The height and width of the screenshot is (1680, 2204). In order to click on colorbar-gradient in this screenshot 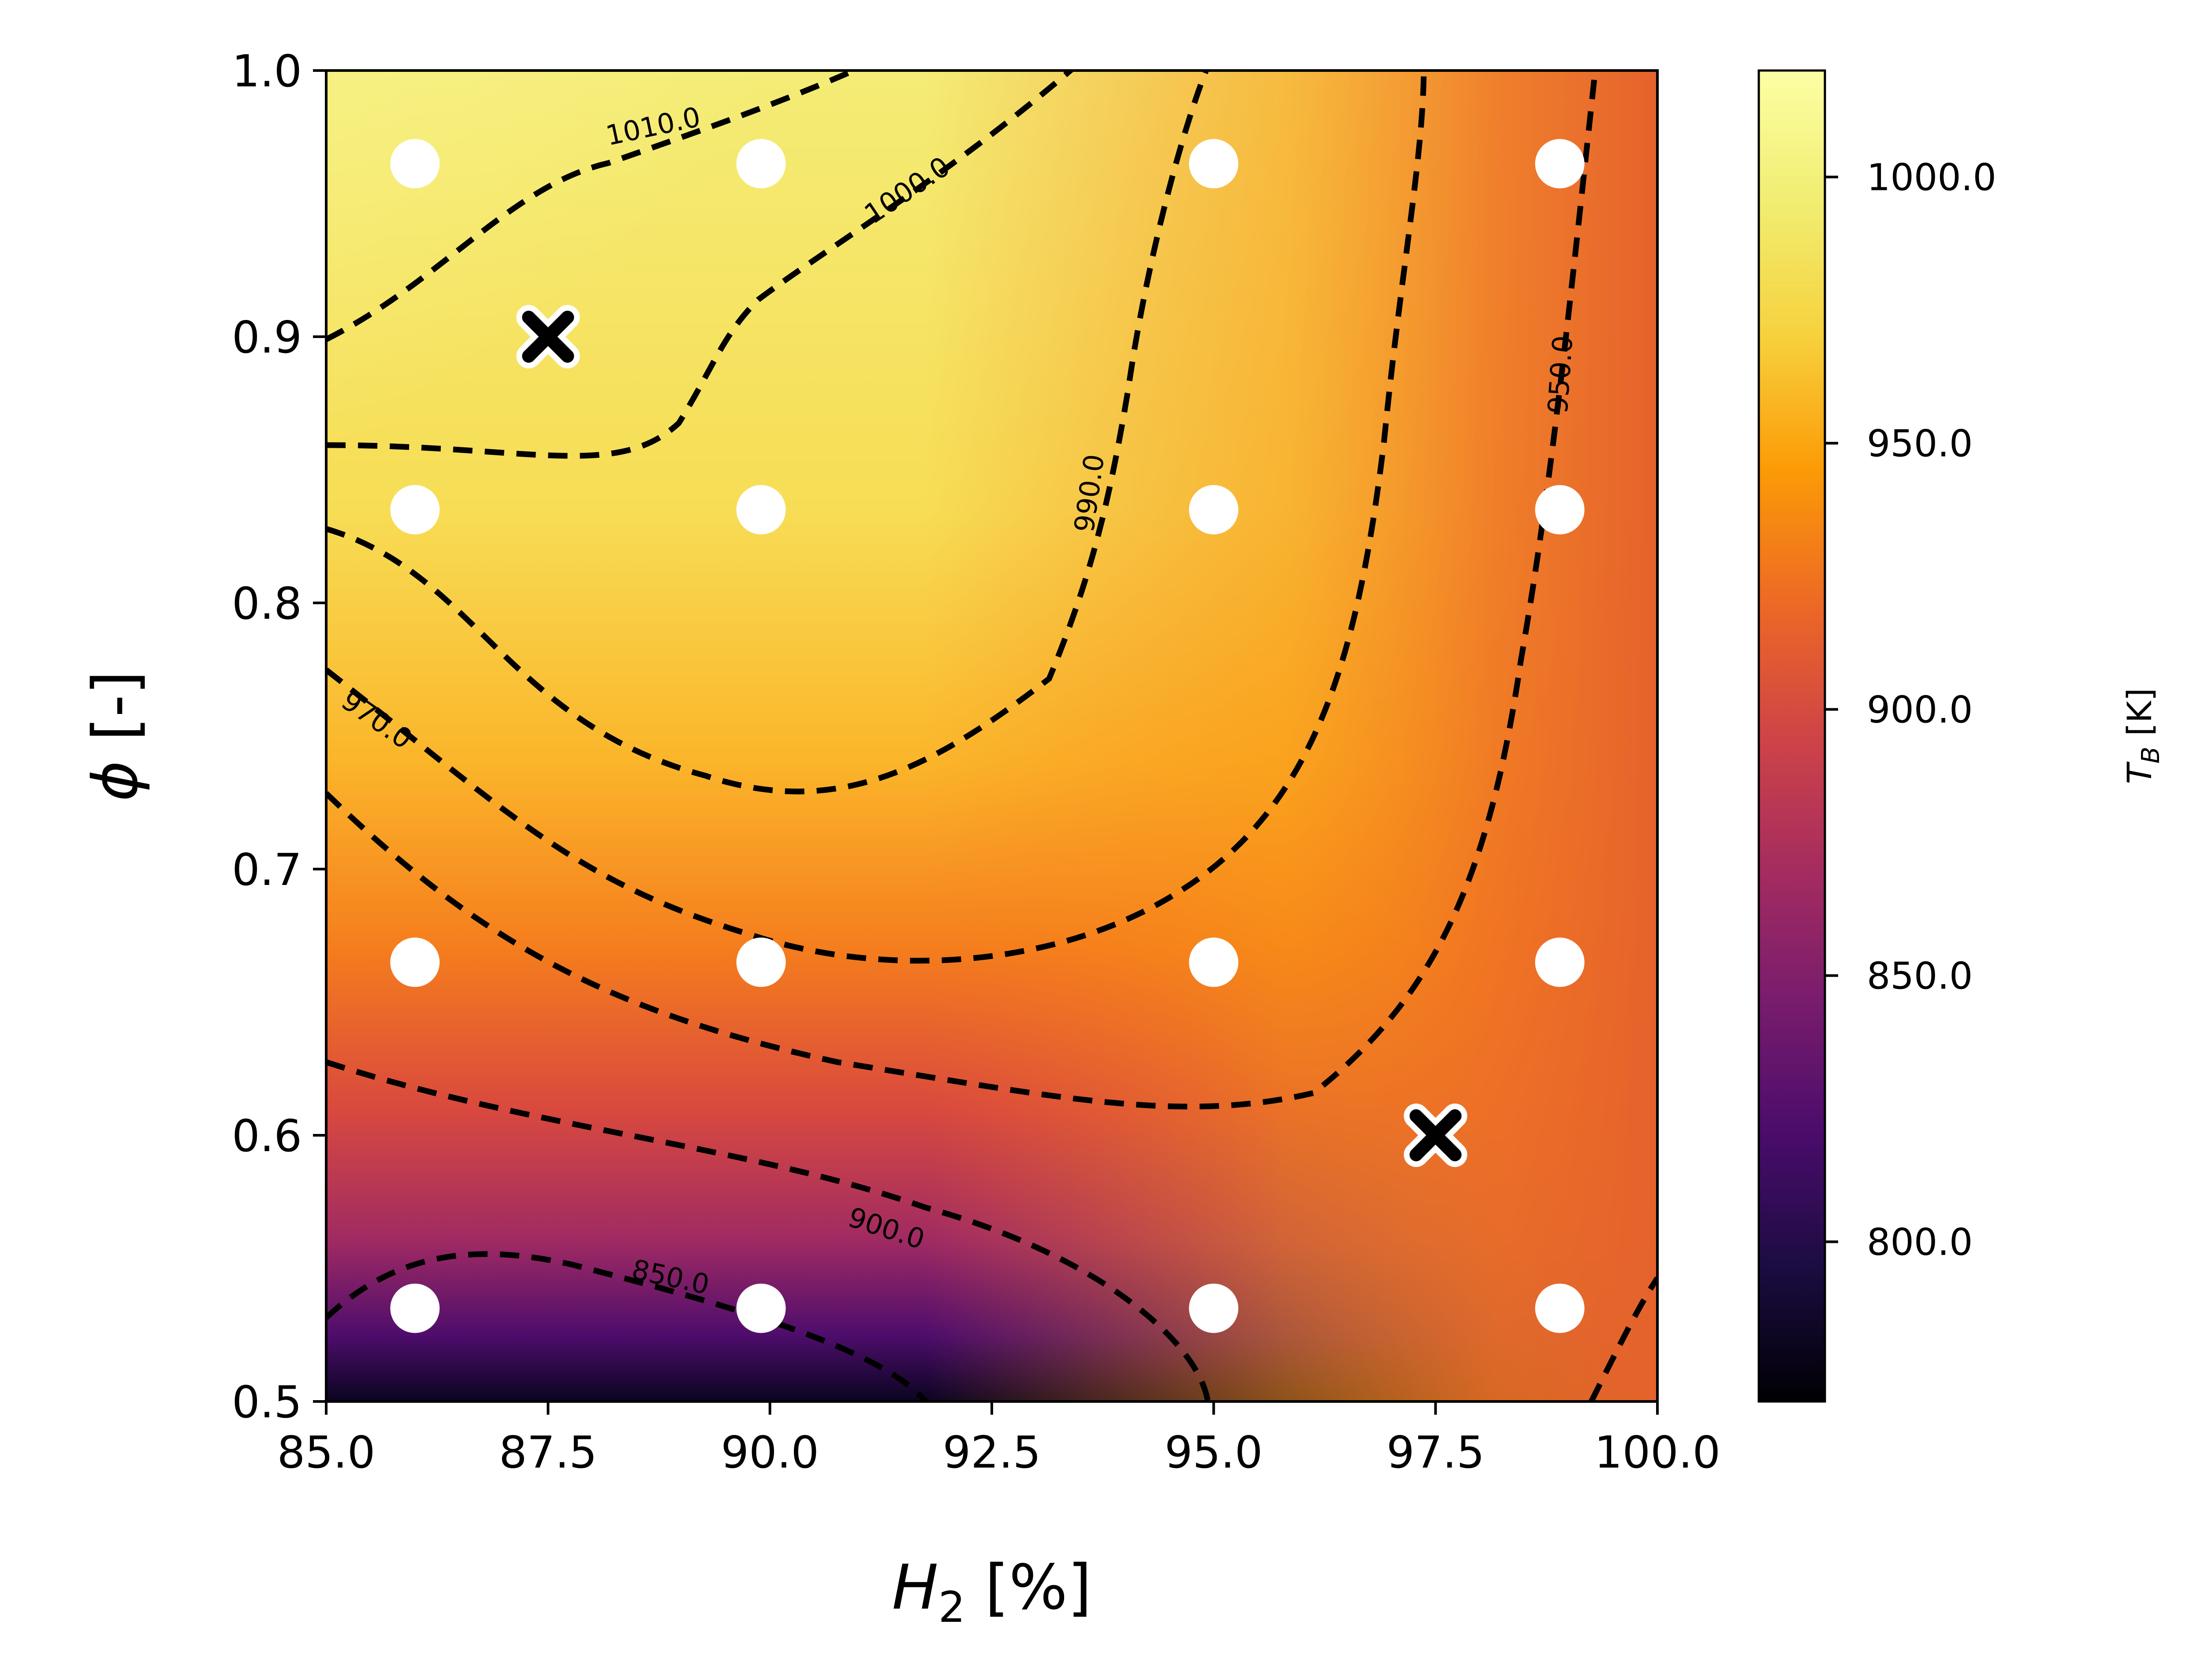, I will do `click(1791, 736)`.